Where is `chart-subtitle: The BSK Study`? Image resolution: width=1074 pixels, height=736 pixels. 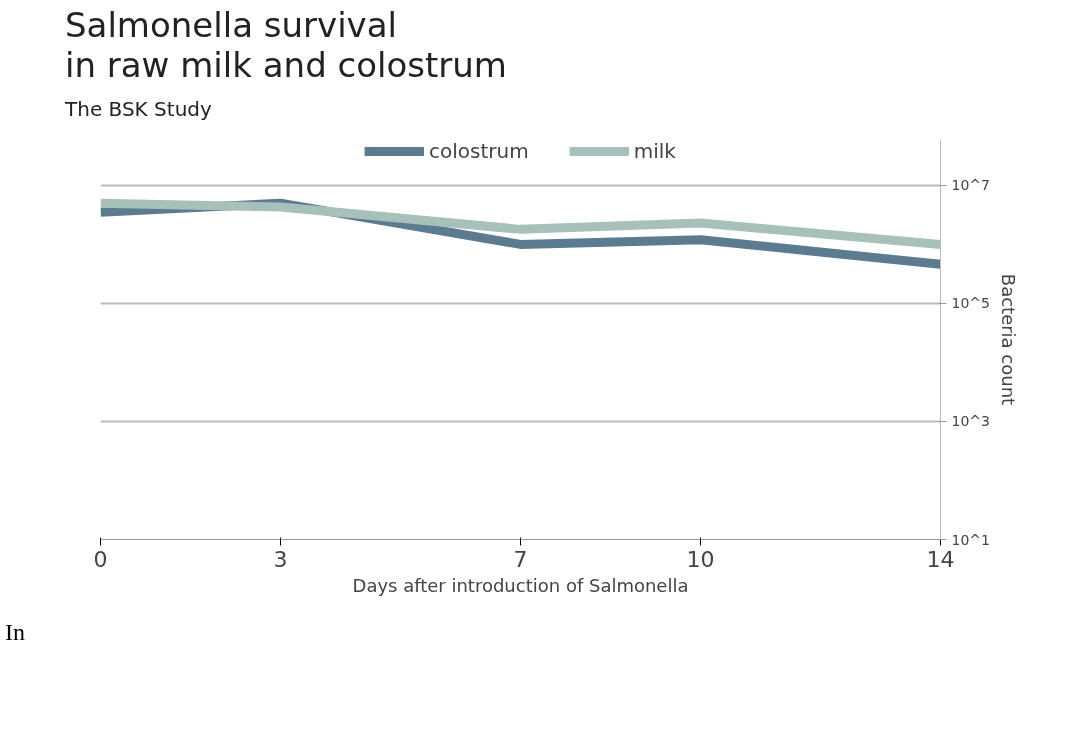
chart-subtitle: The BSK Study is located at coordinates (138, 109).